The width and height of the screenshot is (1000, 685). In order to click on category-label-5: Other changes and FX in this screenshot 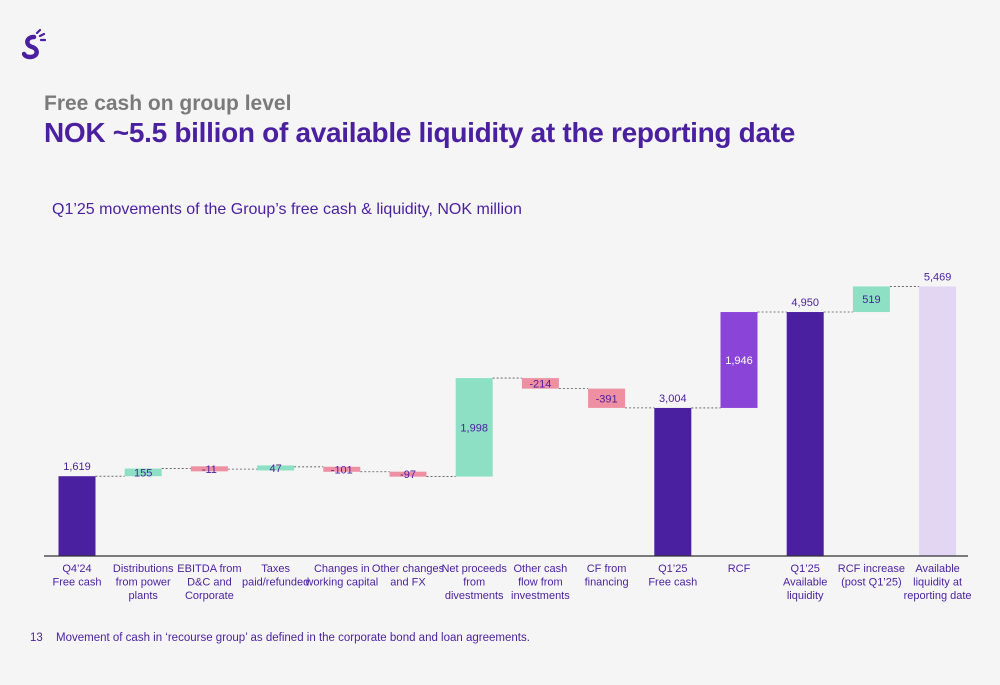, I will do `click(408, 576)`.